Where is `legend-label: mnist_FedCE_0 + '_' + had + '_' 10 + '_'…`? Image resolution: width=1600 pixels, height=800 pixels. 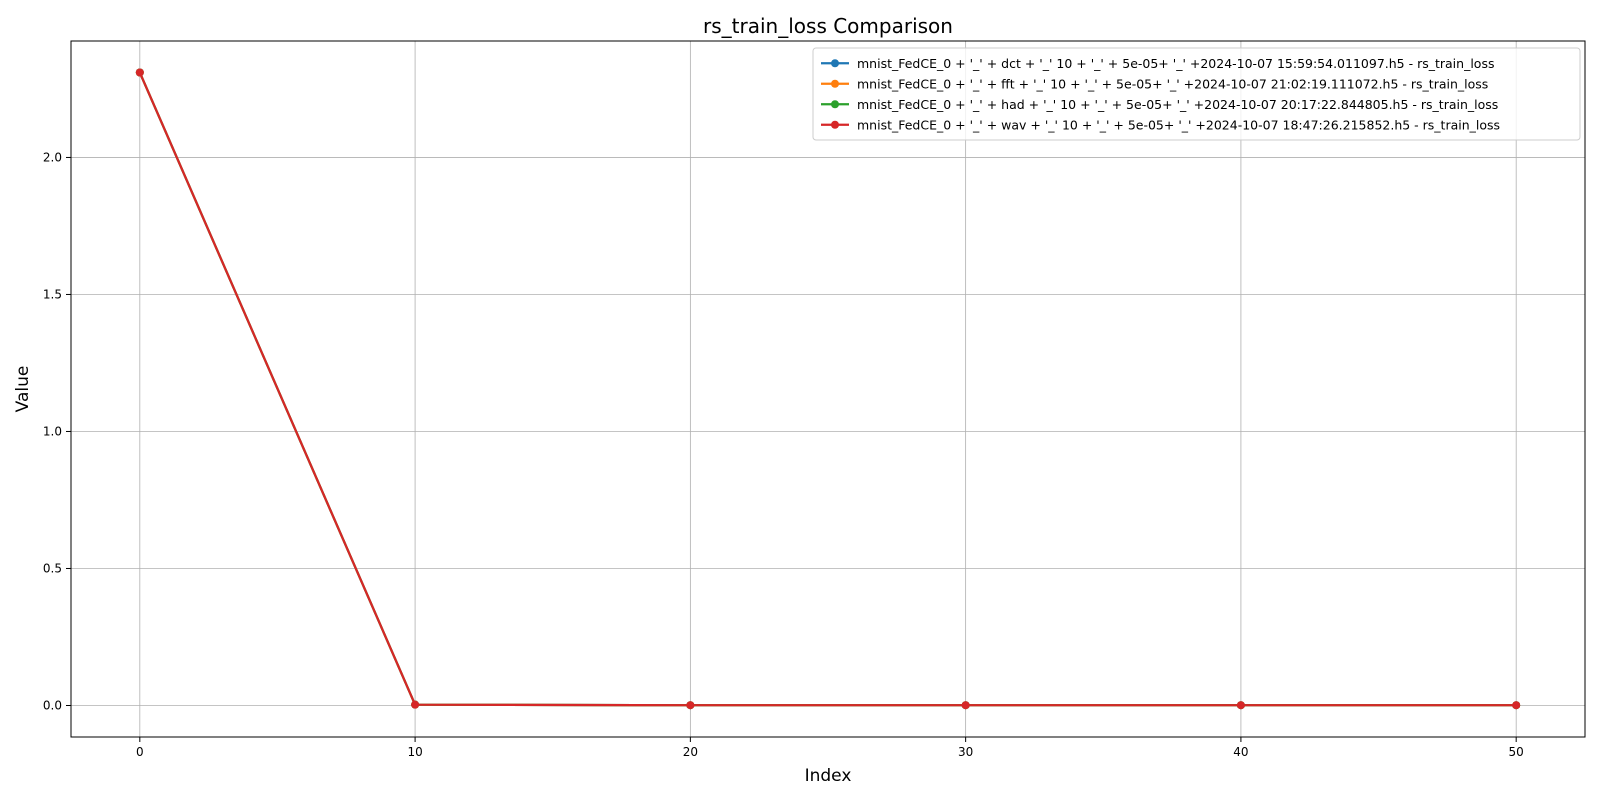
legend-label: mnist_FedCE_0 + '_' + had + '_' 10 + '_'… is located at coordinates (1177, 104).